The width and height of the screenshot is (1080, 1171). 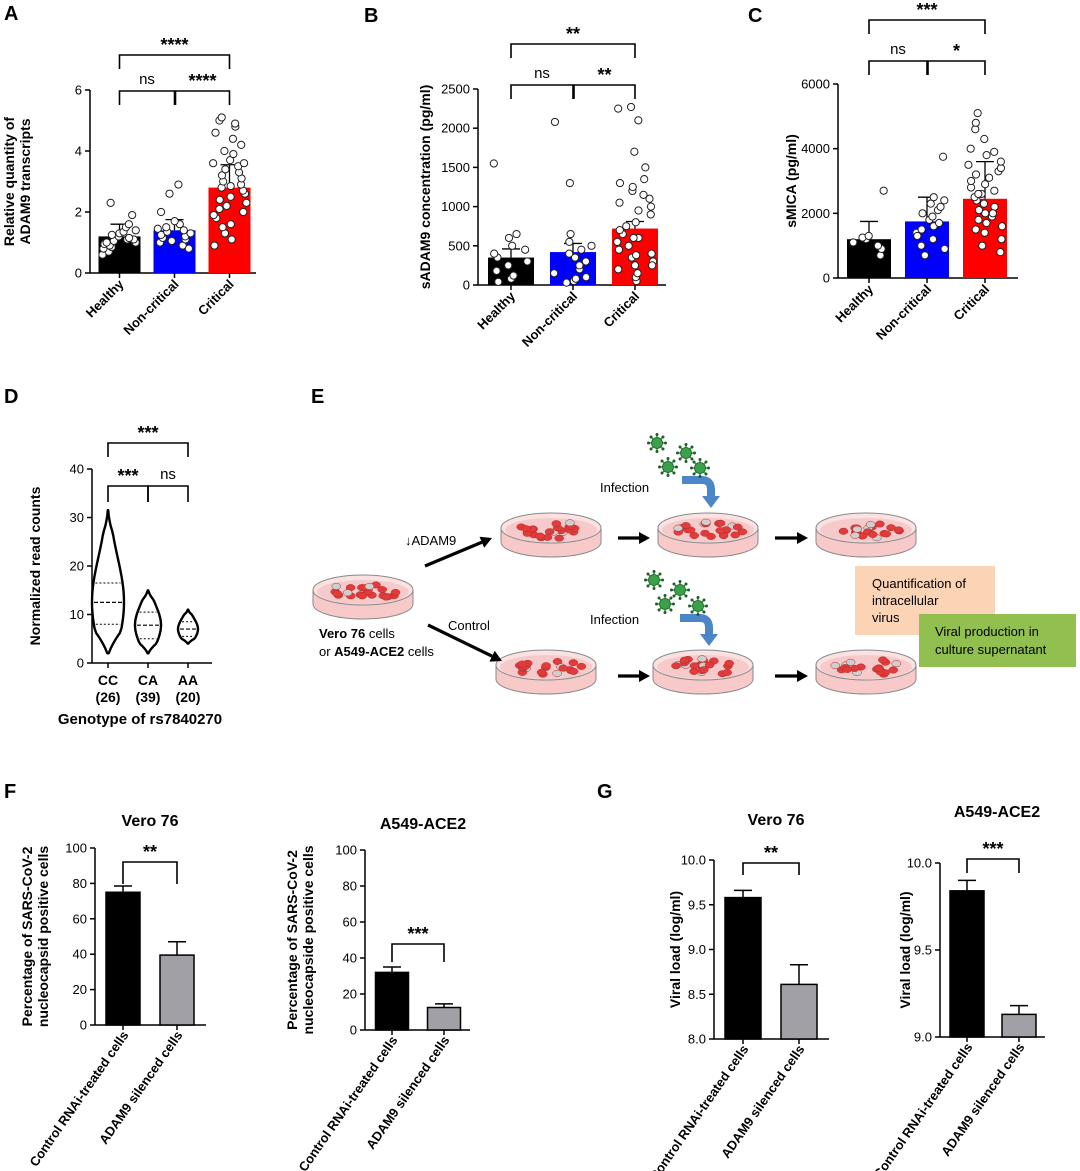 I want to click on A-significance-label: ****, so click(x=174, y=45).